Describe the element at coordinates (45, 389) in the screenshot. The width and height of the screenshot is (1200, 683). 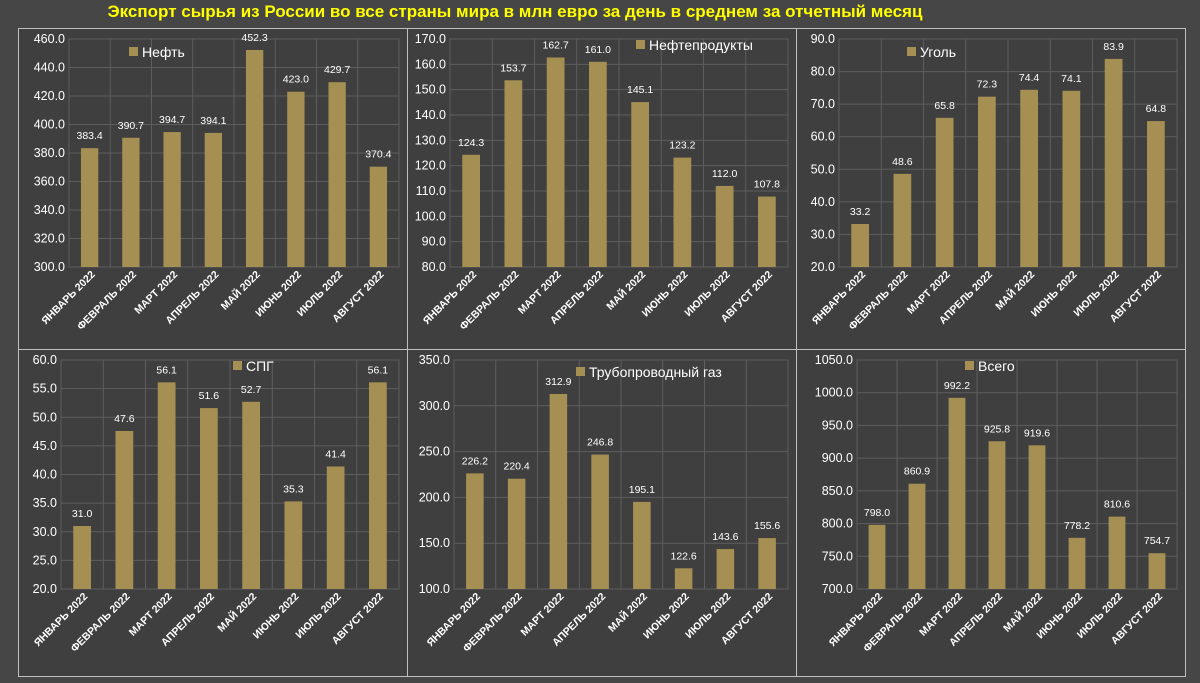
I see `y-tick-label: 55.0` at that location.